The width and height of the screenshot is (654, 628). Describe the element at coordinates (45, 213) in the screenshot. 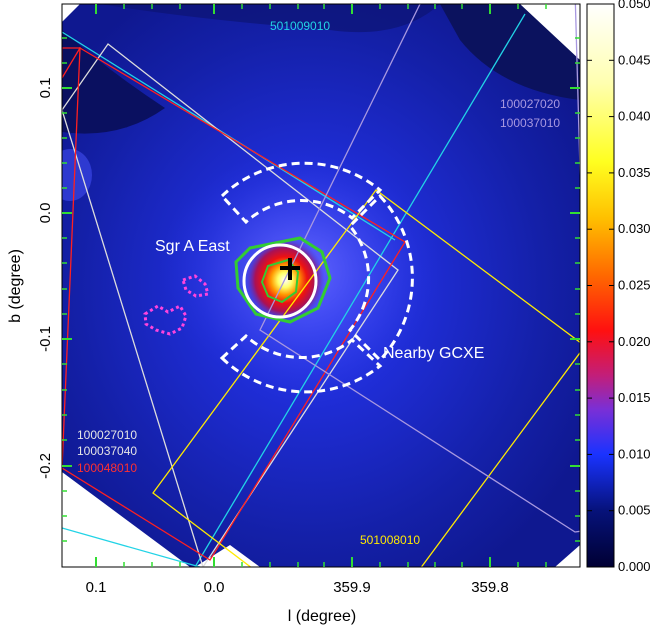

I see `y-tick-label: 0.0` at that location.